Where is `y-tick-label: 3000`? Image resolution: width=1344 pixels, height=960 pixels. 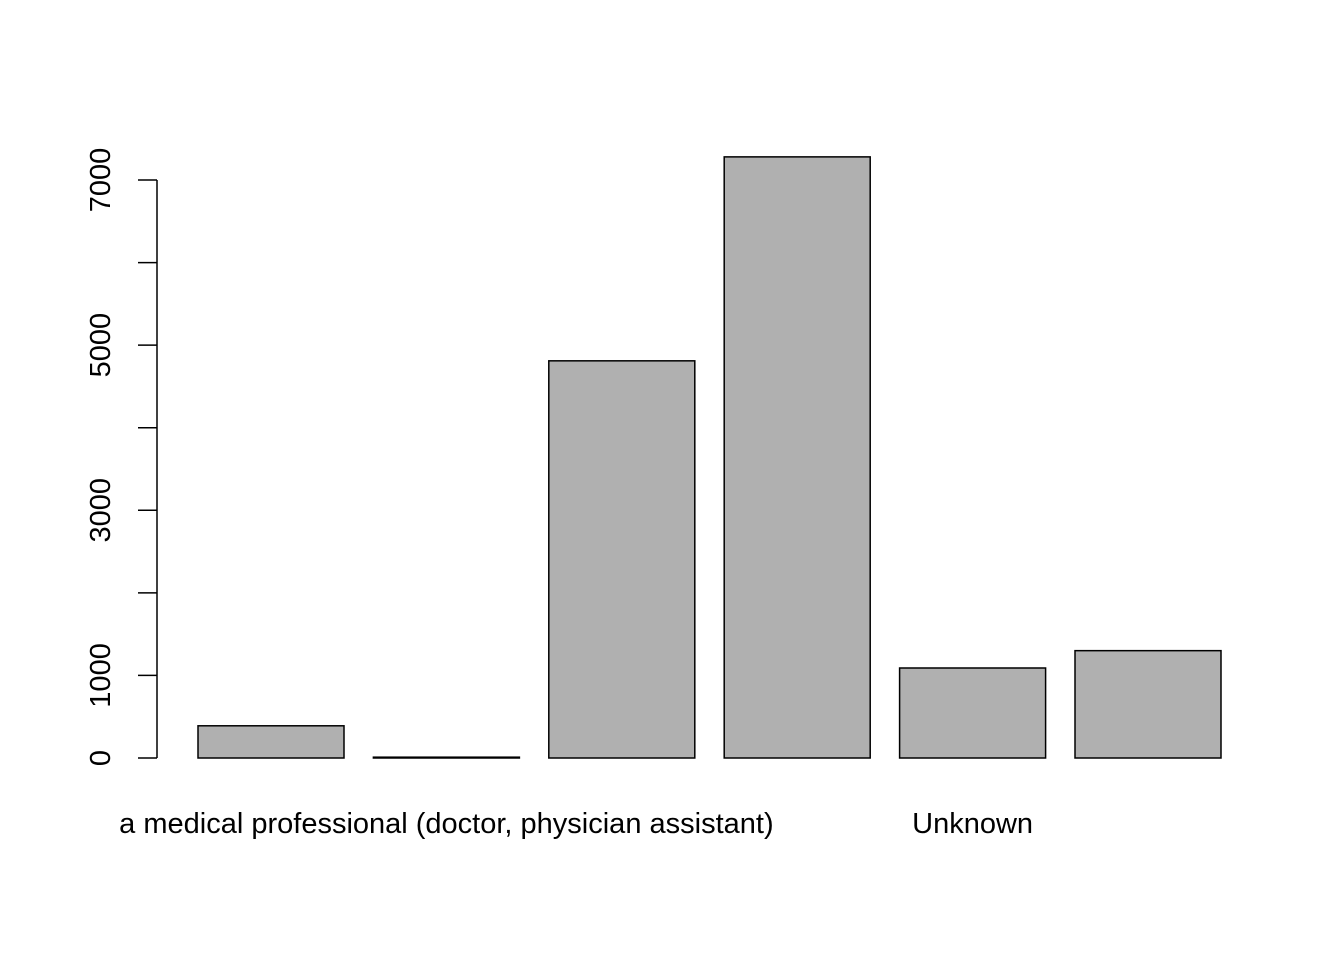
y-tick-label: 3000 is located at coordinates (101, 510).